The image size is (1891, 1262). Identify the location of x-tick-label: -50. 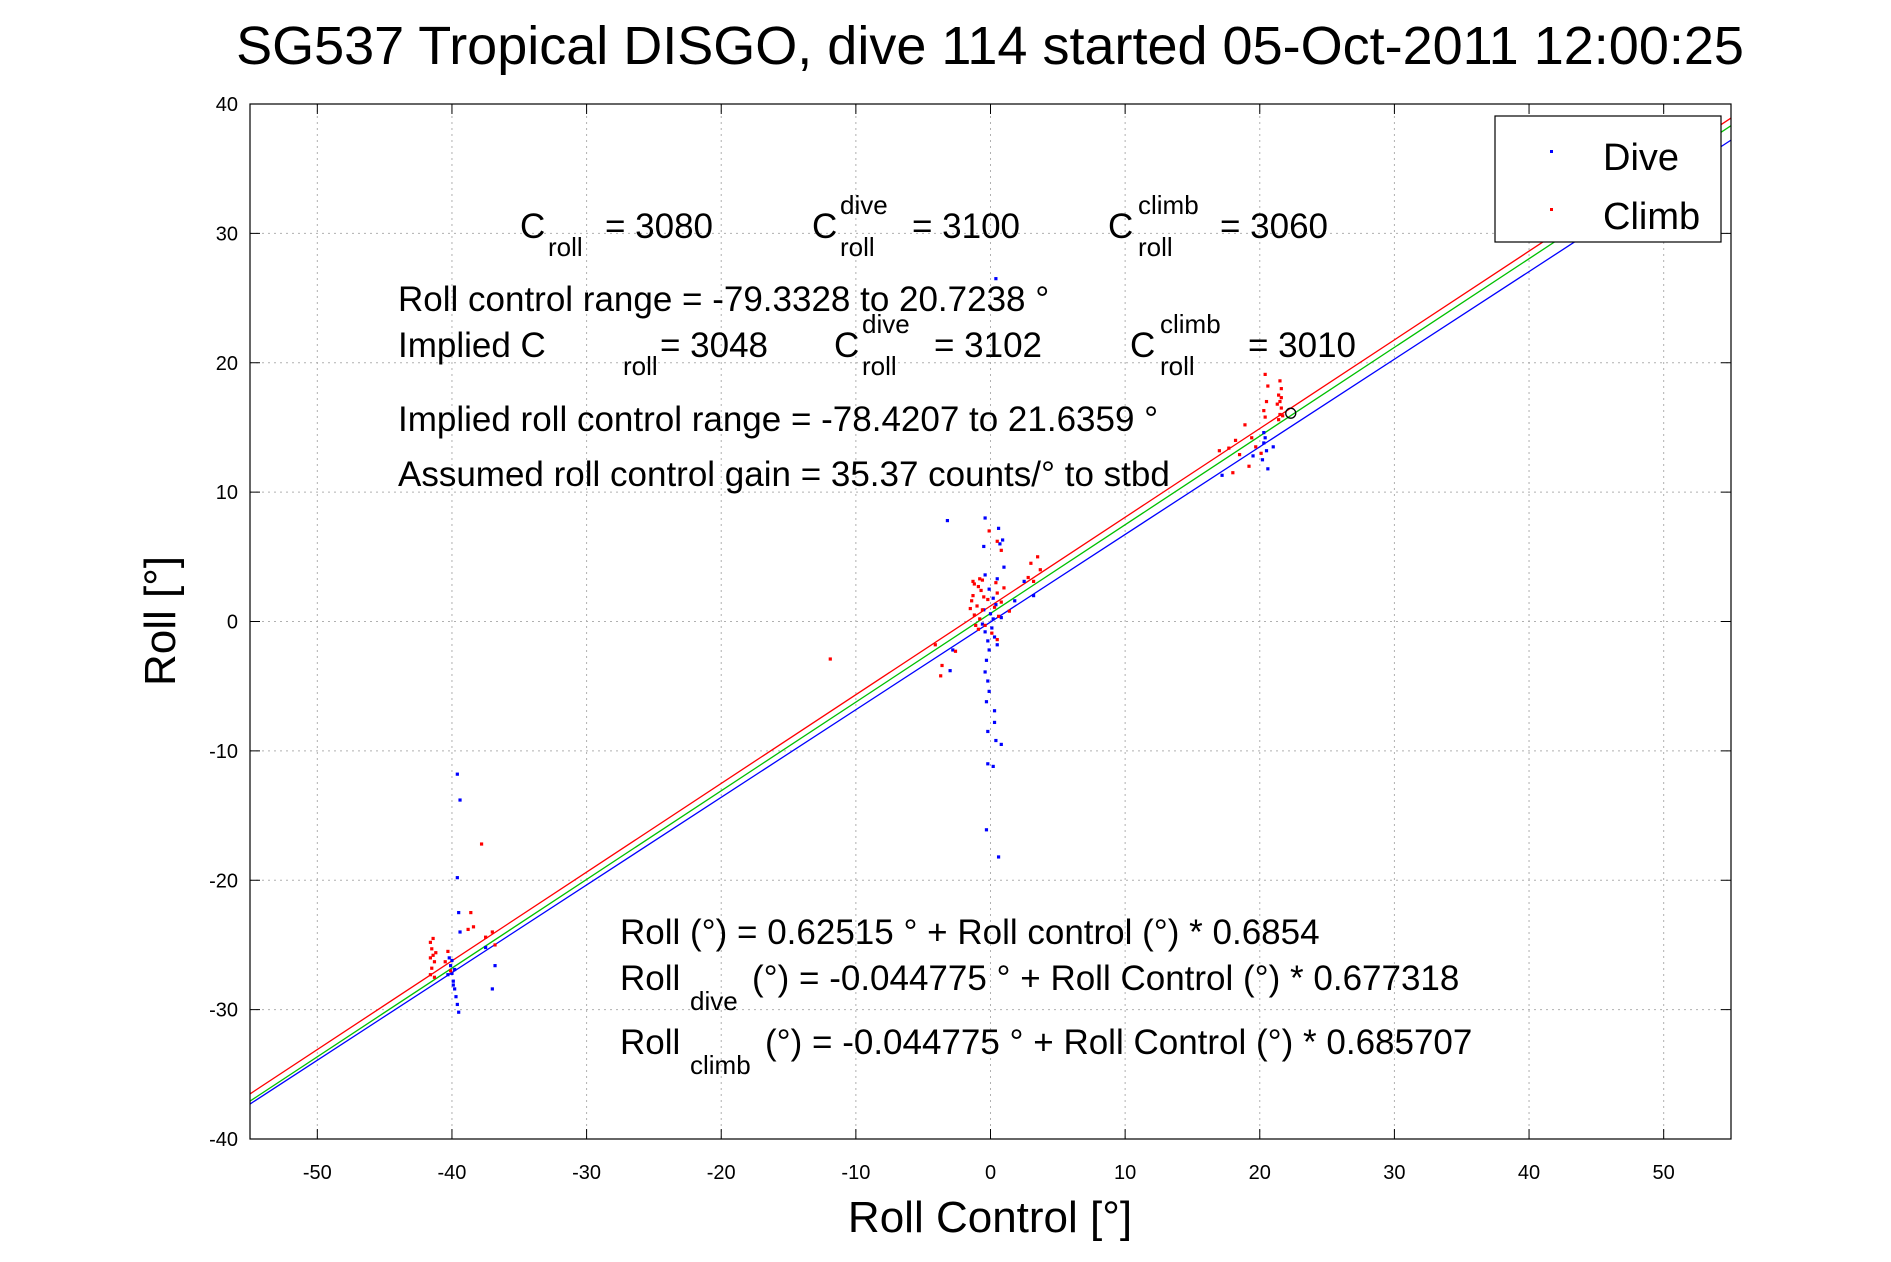
(317, 1173).